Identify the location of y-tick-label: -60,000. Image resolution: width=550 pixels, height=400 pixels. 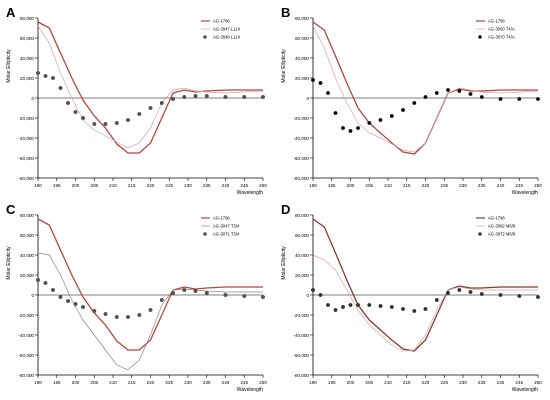
(301, 355).